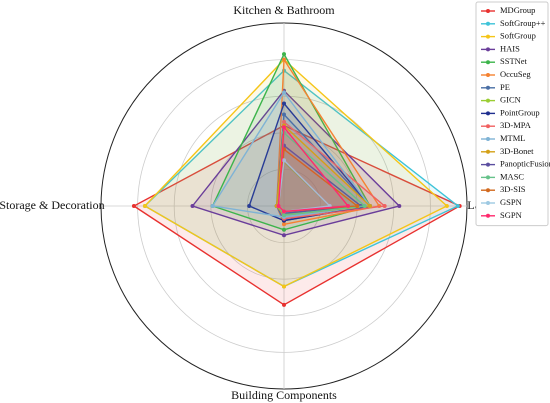 This screenshot has height=403, width=550. I want to click on legend-label: OccuSeg, so click(515, 74).